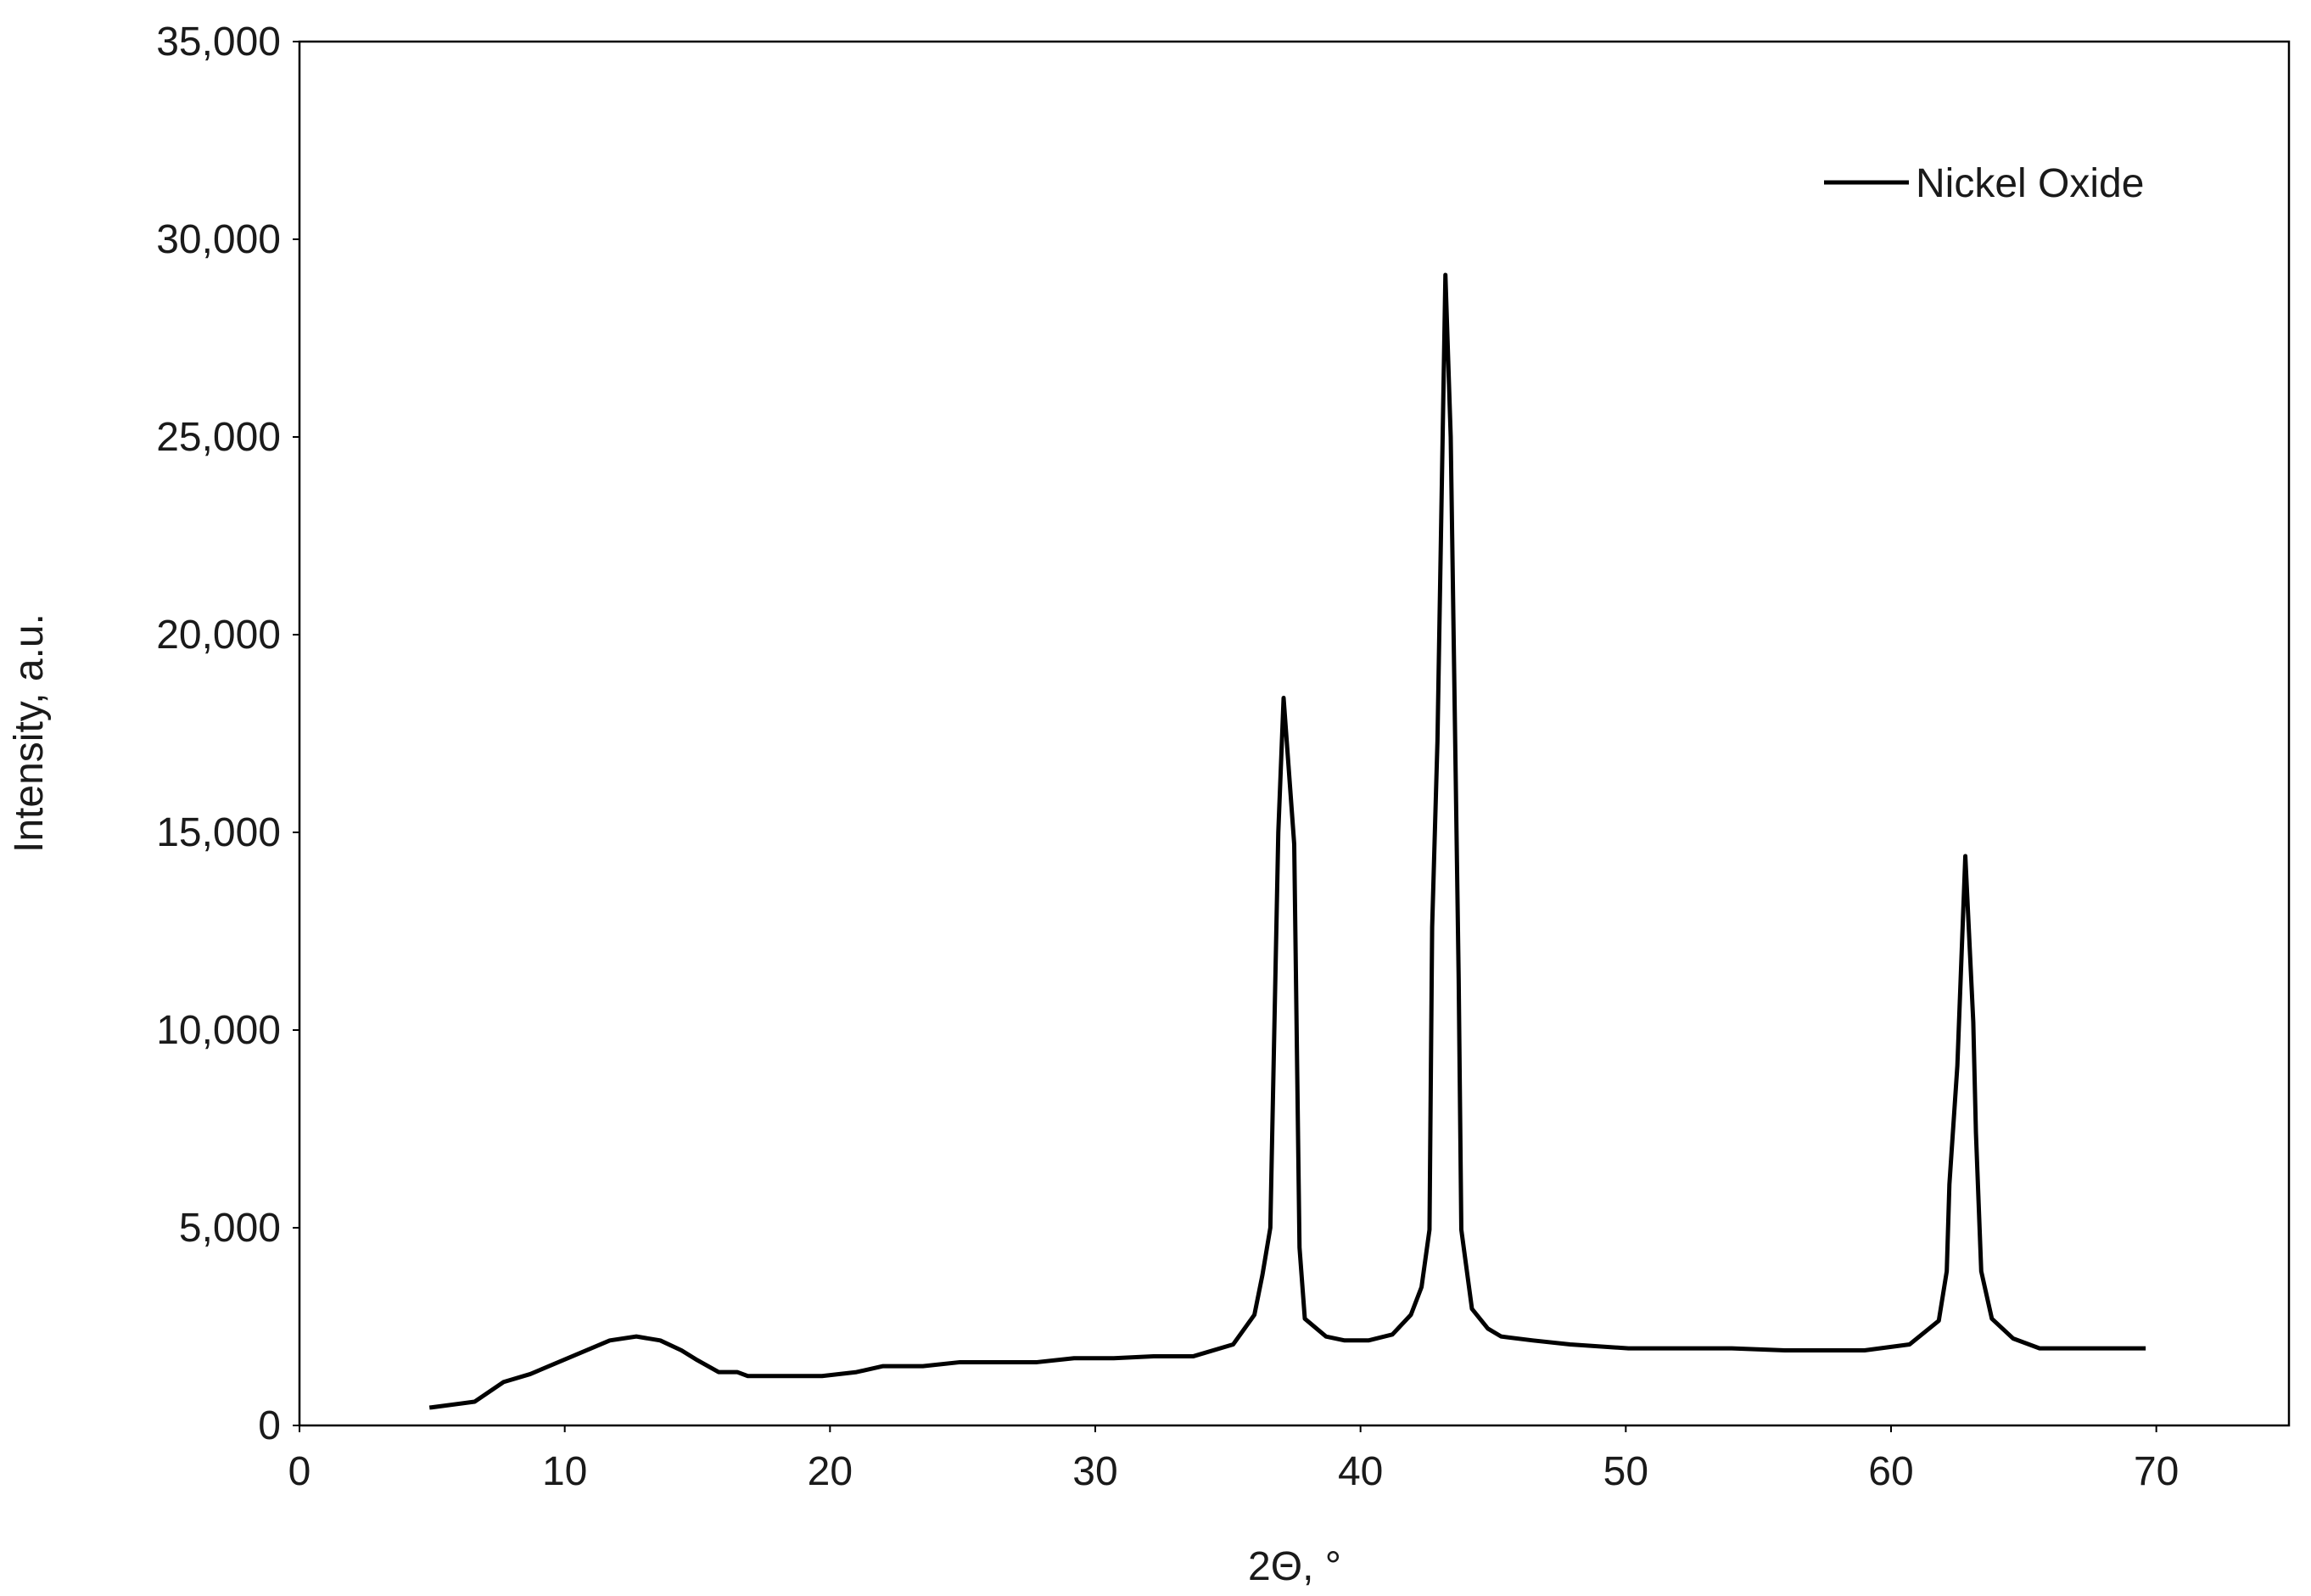  I want to click on y-tick-label: 35,000, so click(218, 42).